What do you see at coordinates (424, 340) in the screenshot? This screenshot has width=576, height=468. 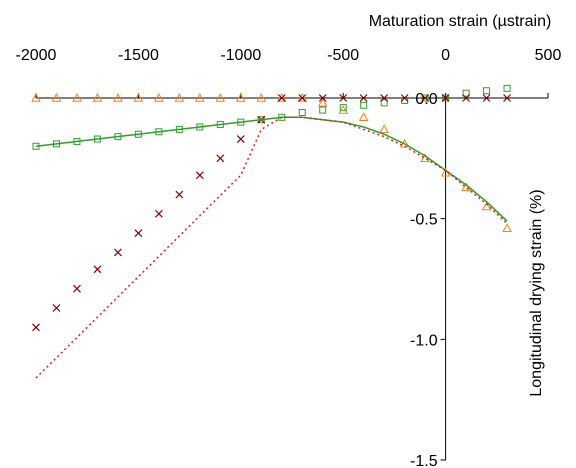 I see `y-tick-label: -1.0` at bounding box center [424, 340].